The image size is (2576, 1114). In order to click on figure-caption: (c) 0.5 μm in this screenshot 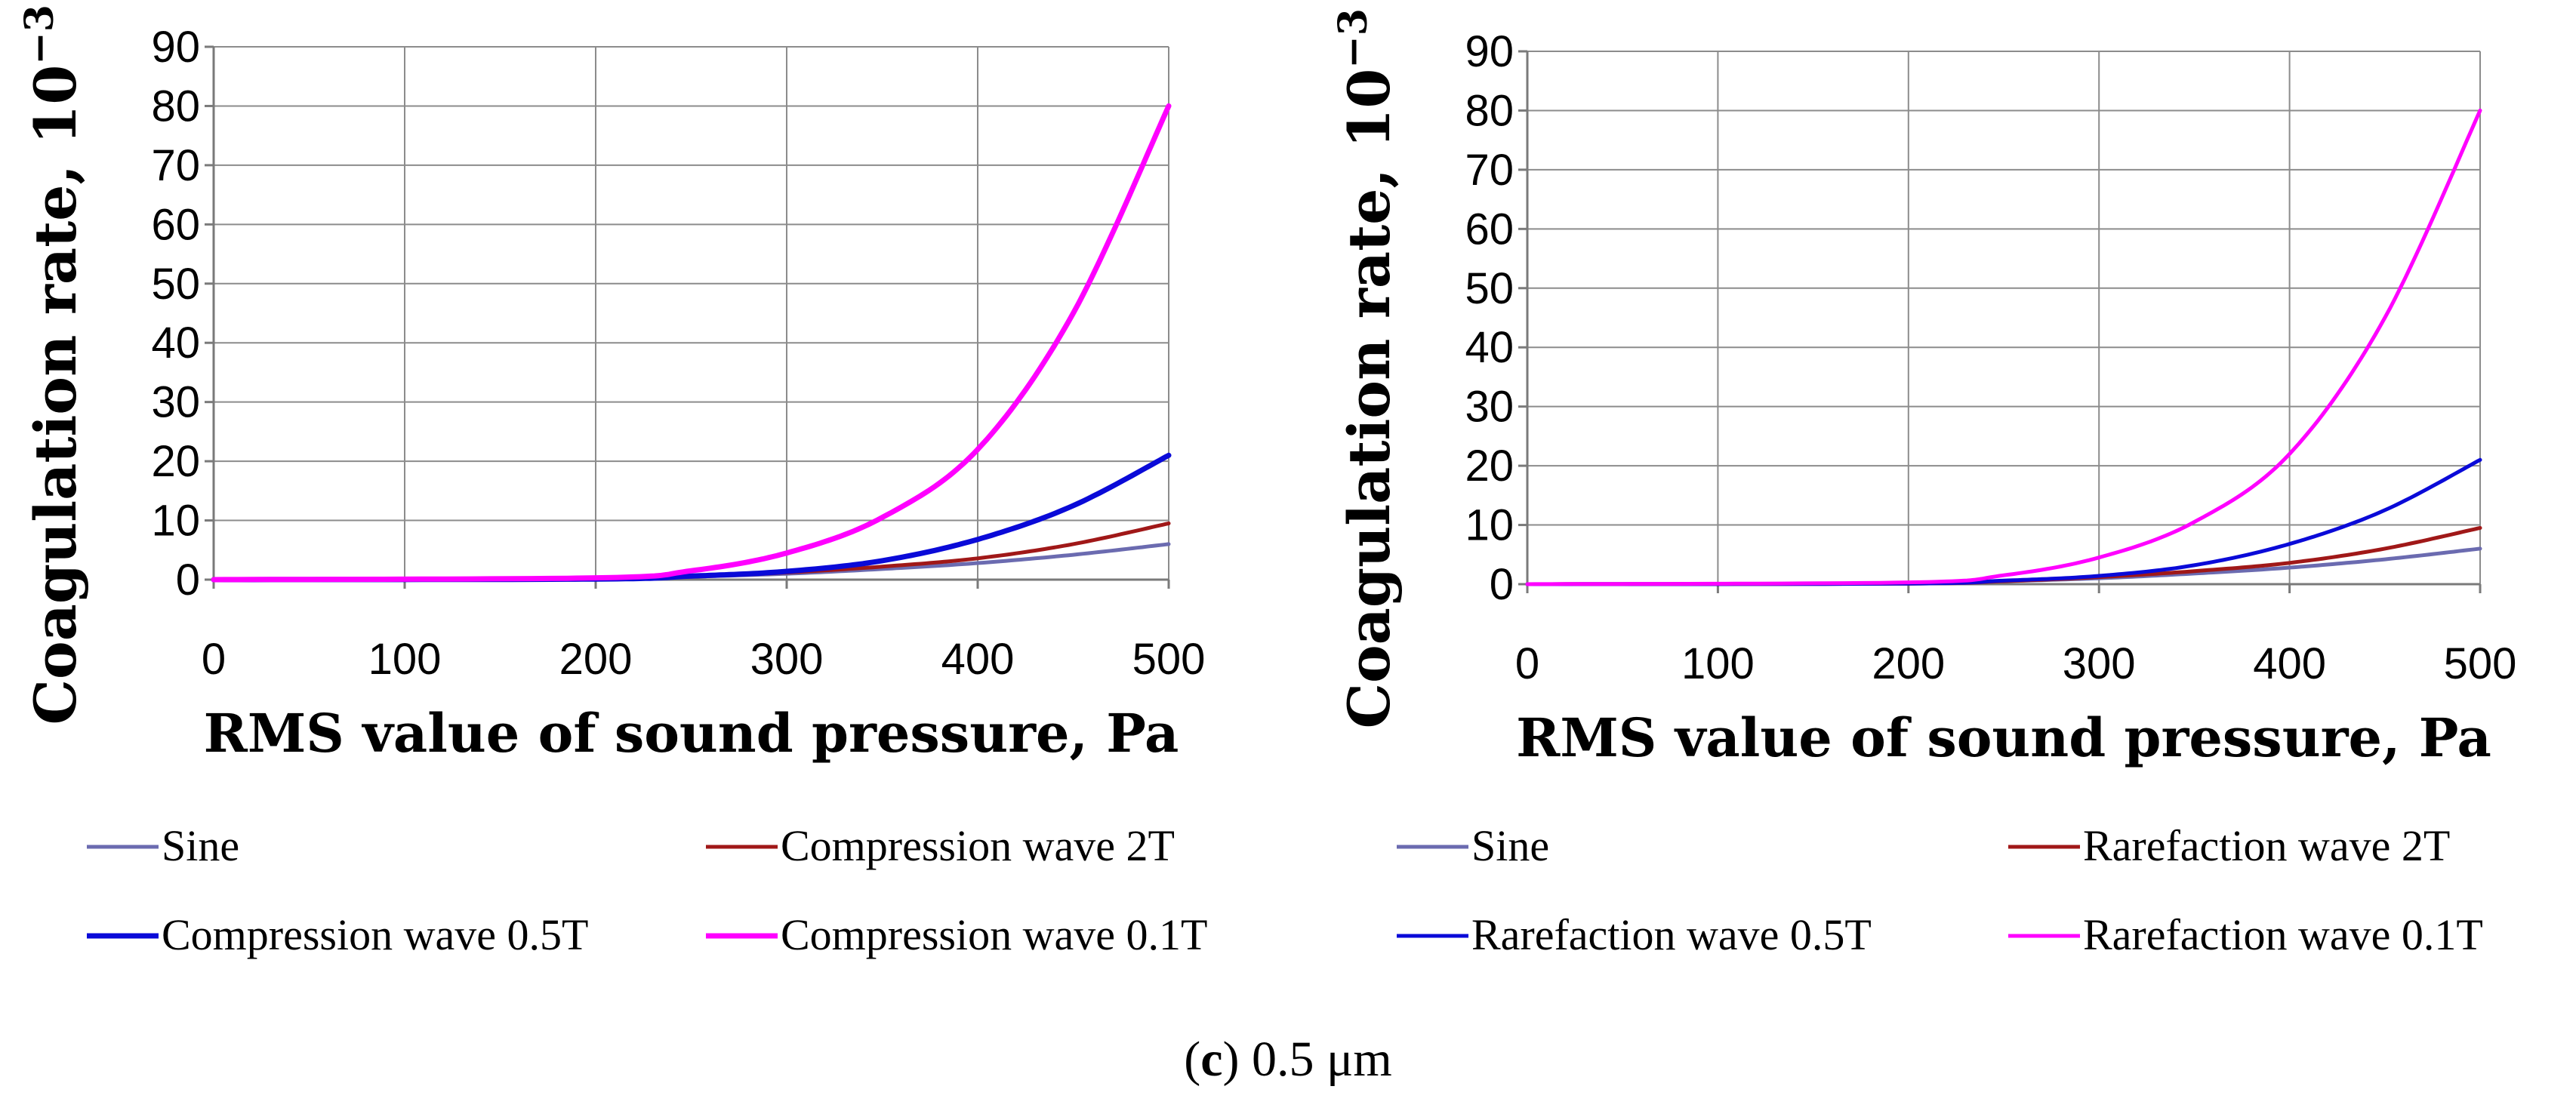, I will do `click(1288, 1059)`.